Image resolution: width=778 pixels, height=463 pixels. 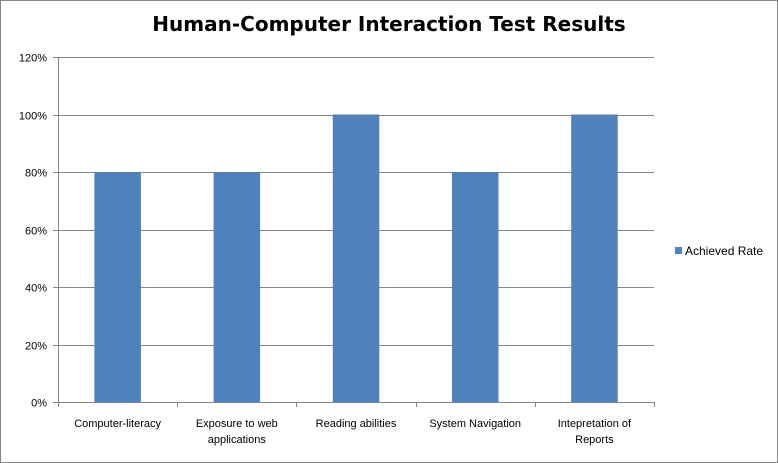 What do you see at coordinates (237, 424) in the screenshot?
I see `x-tick-label: Exposure to web` at bounding box center [237, 424].